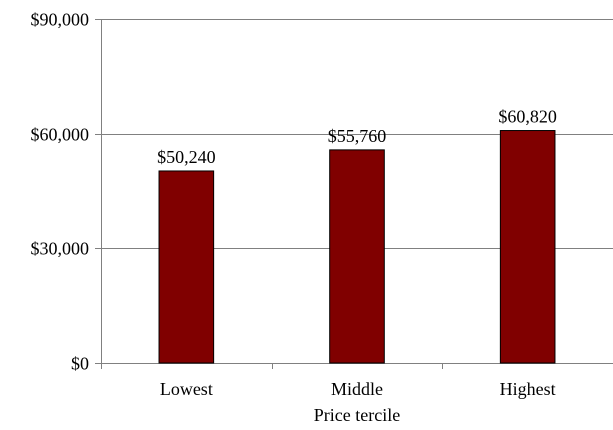 The height and width of the screenshot is (430, 613). I want to click on data-label: $50,240, so click(186, 157).